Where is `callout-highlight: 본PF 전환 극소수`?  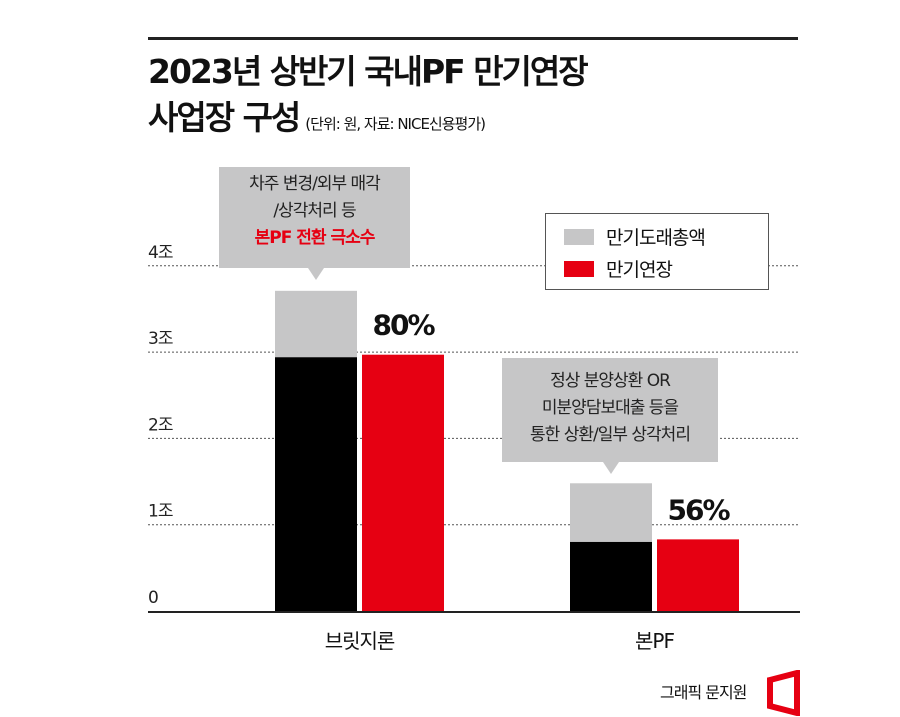 callout-highlight: 본PF 전환 극소수 is located at coordinates (315, 238).